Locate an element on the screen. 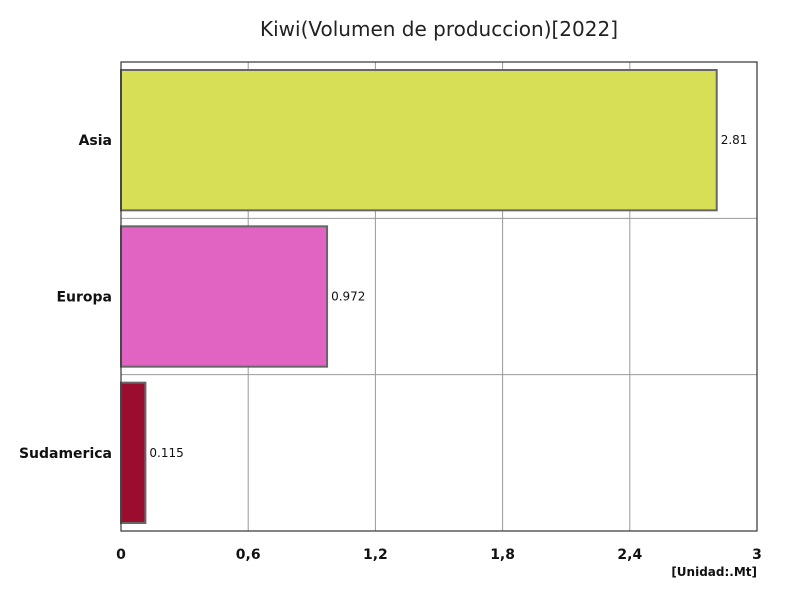 This screenshot has width=800, height=600. category-label: Asia is located at coordinates (95, 141).